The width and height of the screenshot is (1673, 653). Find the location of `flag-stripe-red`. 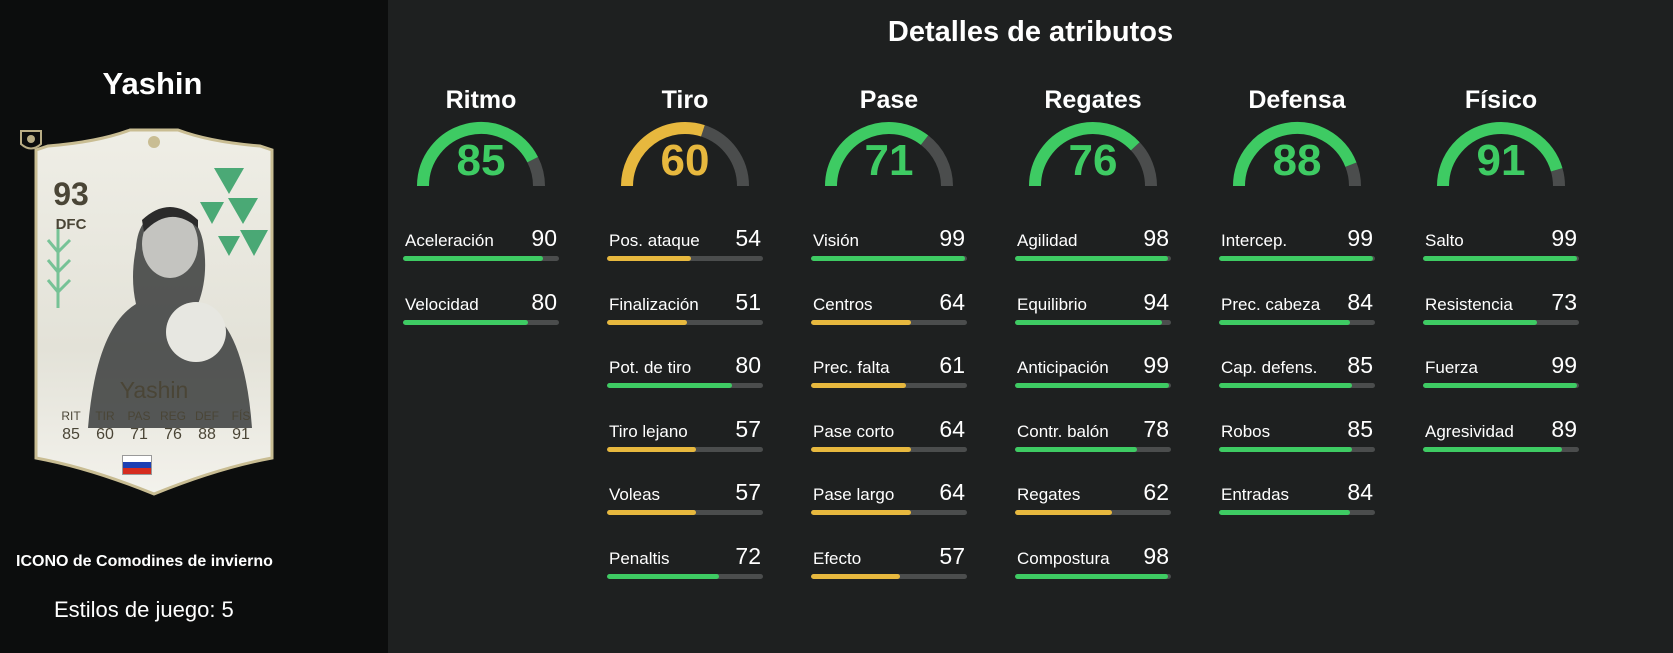

flag-stripe-red is located at coordinates (137, 471).